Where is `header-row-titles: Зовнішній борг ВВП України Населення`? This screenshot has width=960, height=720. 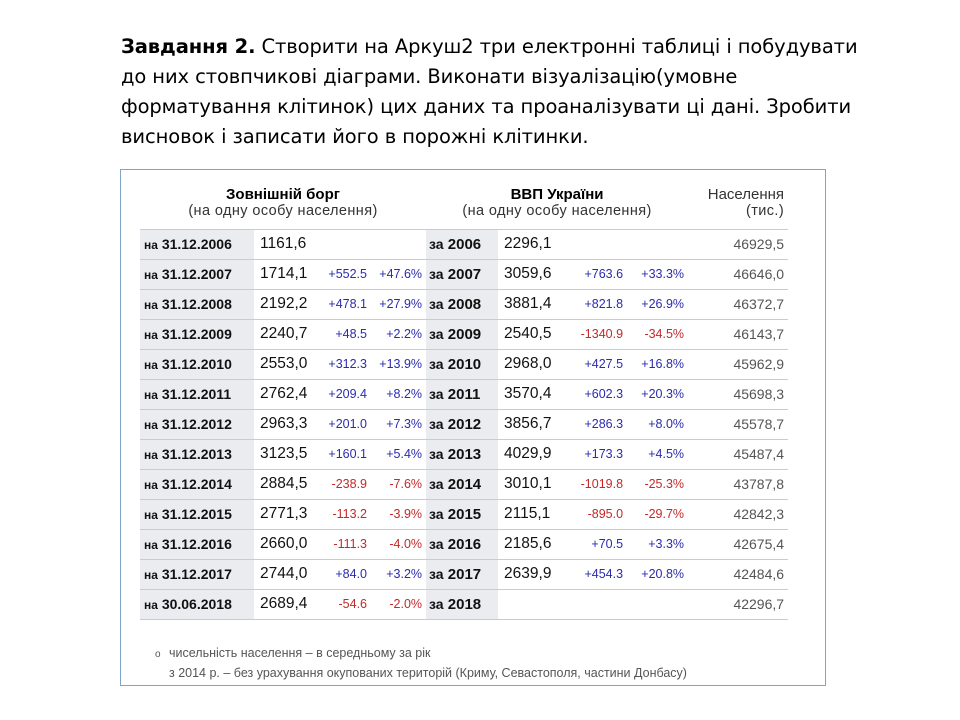
header-row-titles: Зовнішній борг ВВП України Населення is located at coordinates (464, 190).